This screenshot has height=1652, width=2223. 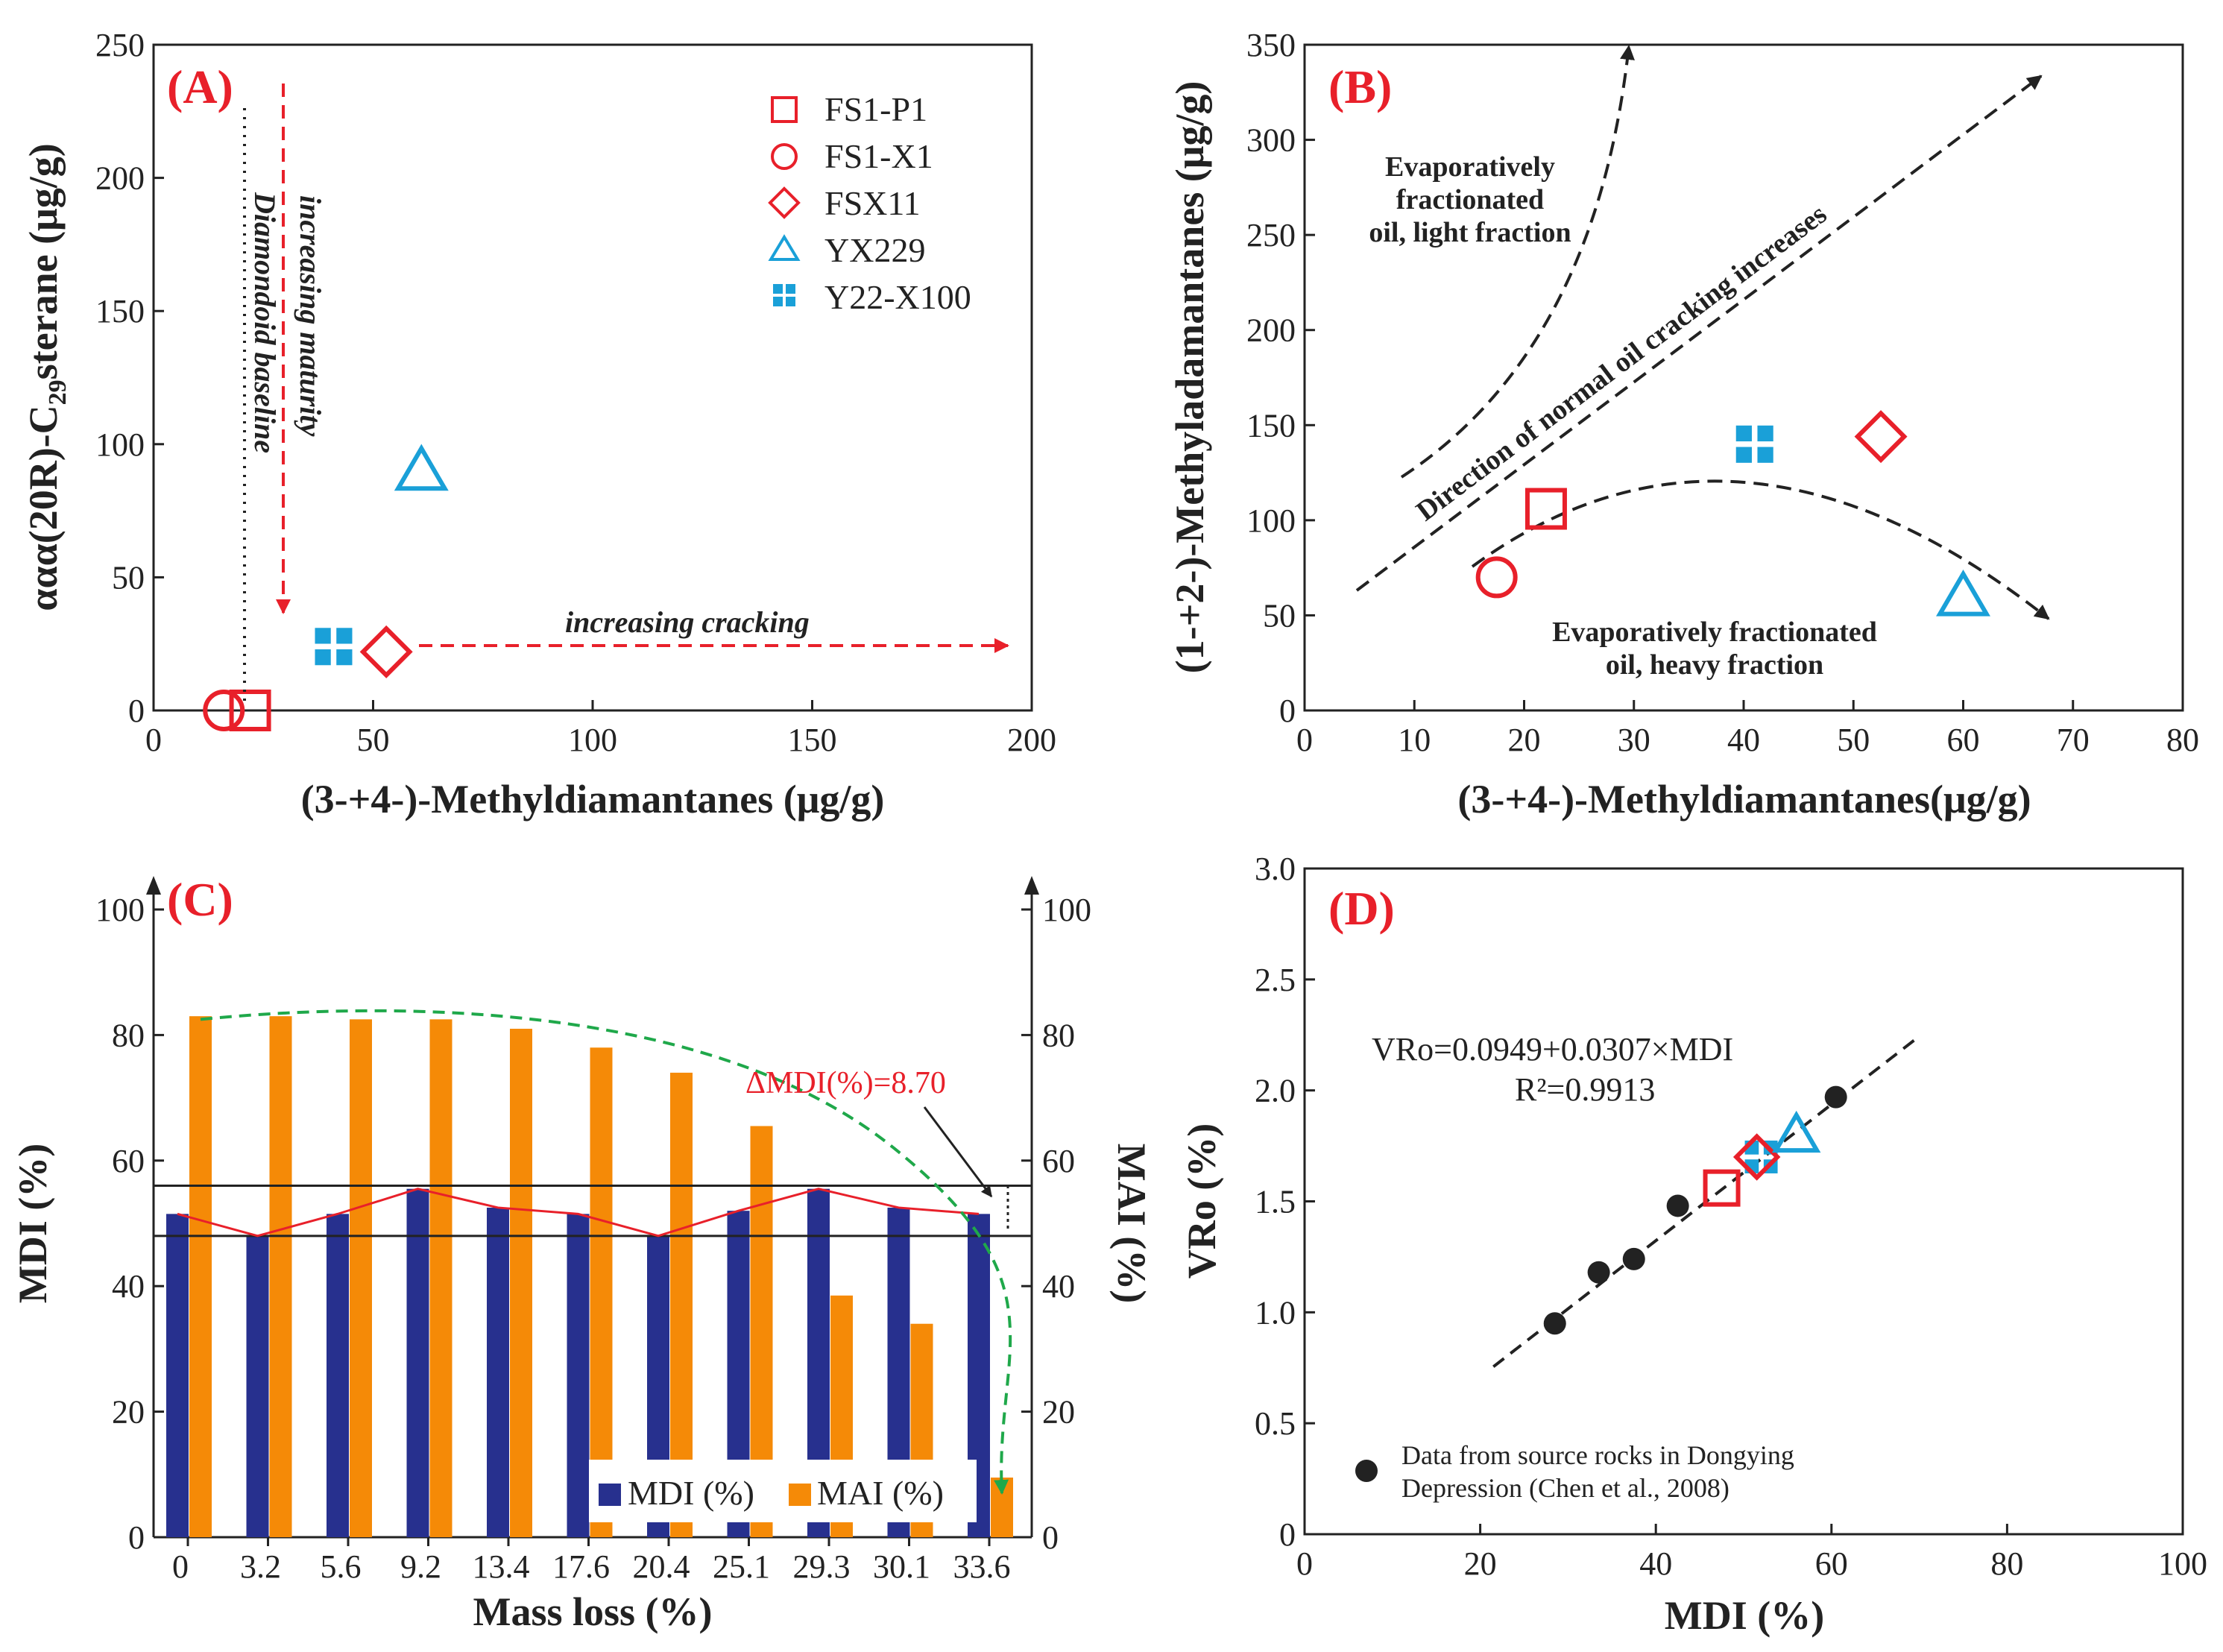 What do you see at coordinates (822, 1567) in the screenshot?
I see `x-tick-label: 29.3` at bounding box center [822, 1567].